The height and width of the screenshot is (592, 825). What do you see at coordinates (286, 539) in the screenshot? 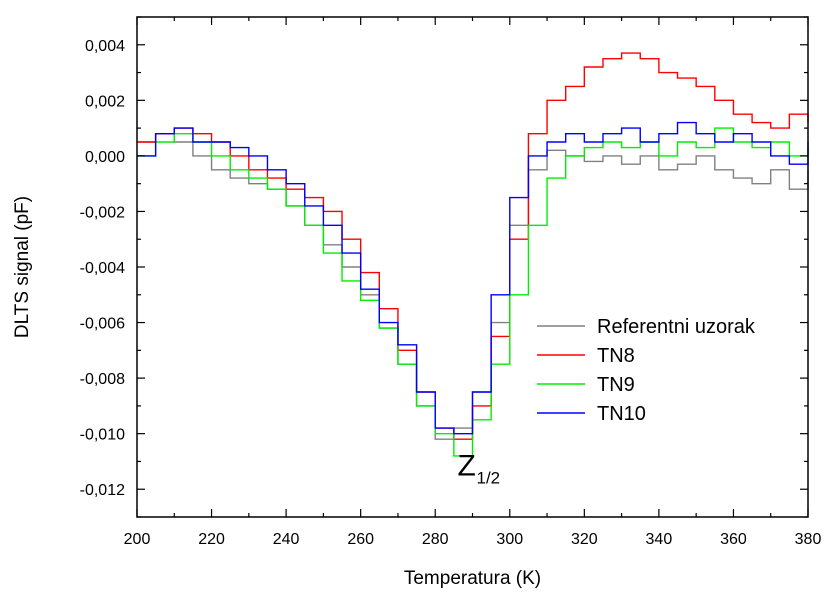
I see `x-tick-label: 240` at bounding box center [286, 539].